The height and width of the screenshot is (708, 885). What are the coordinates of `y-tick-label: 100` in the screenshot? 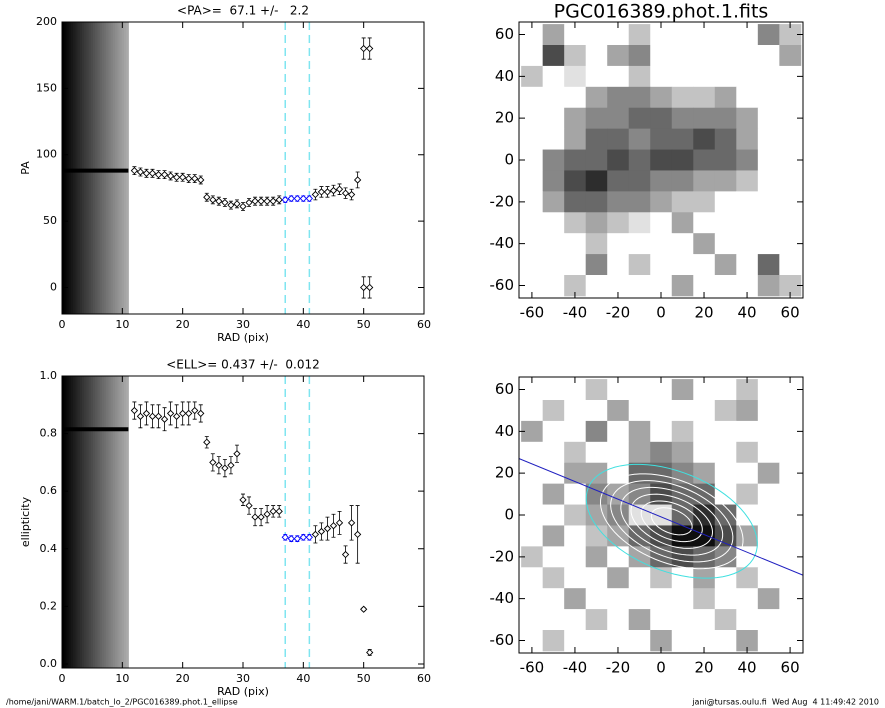 It's located at (46, 154).